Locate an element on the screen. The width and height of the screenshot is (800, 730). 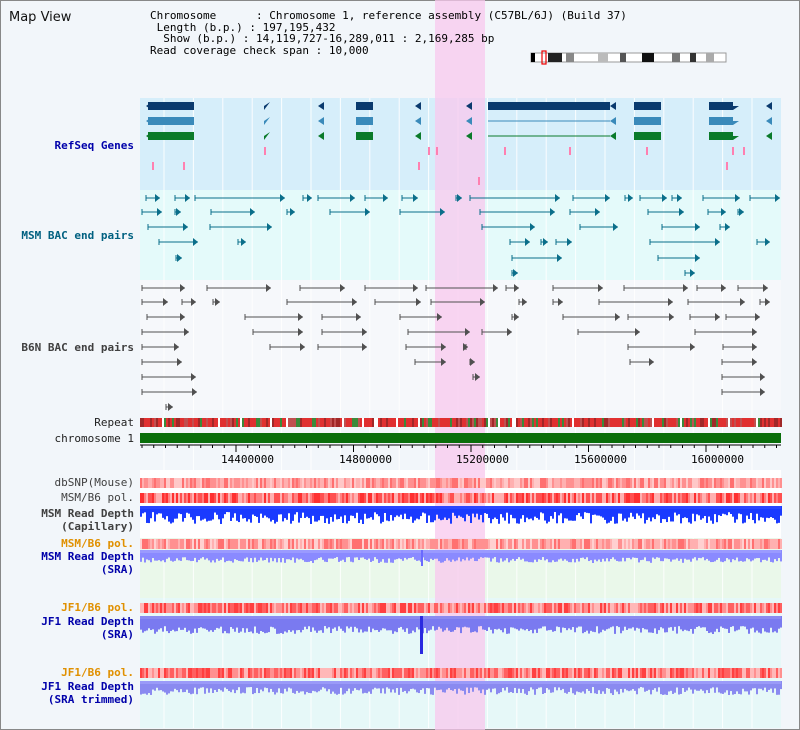
track-label-refseq: RefSeq Genes is located at coordinates (94, 145).